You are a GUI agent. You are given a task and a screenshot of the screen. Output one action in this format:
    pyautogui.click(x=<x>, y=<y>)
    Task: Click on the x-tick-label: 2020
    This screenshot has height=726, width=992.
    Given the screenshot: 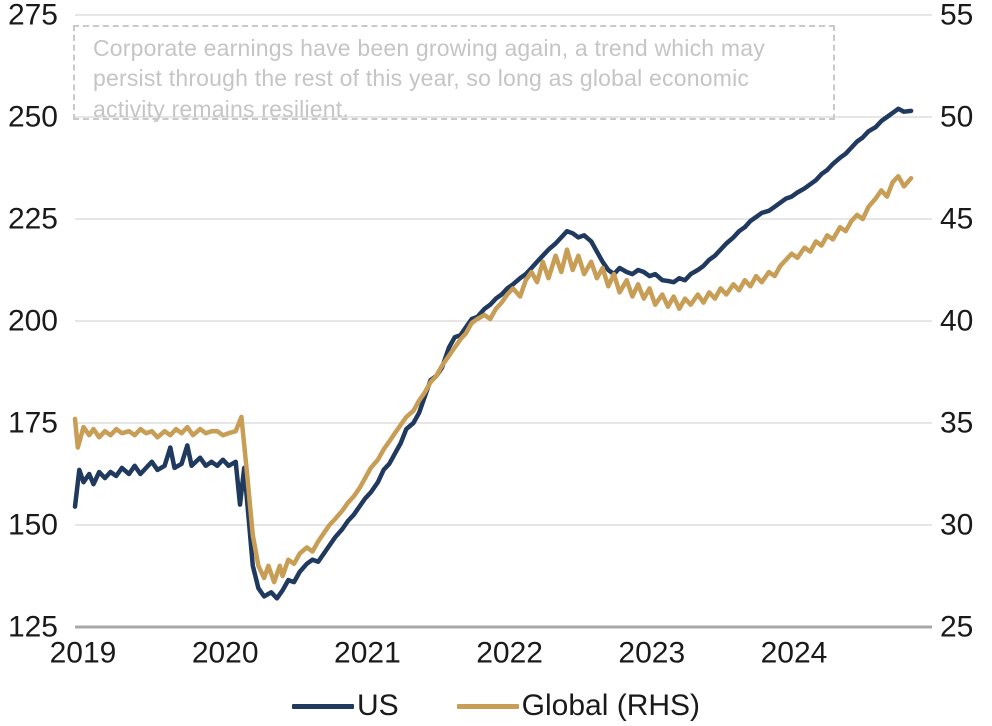 What is the action you would take?
    pyautogui.click(x=225, y=653)
    